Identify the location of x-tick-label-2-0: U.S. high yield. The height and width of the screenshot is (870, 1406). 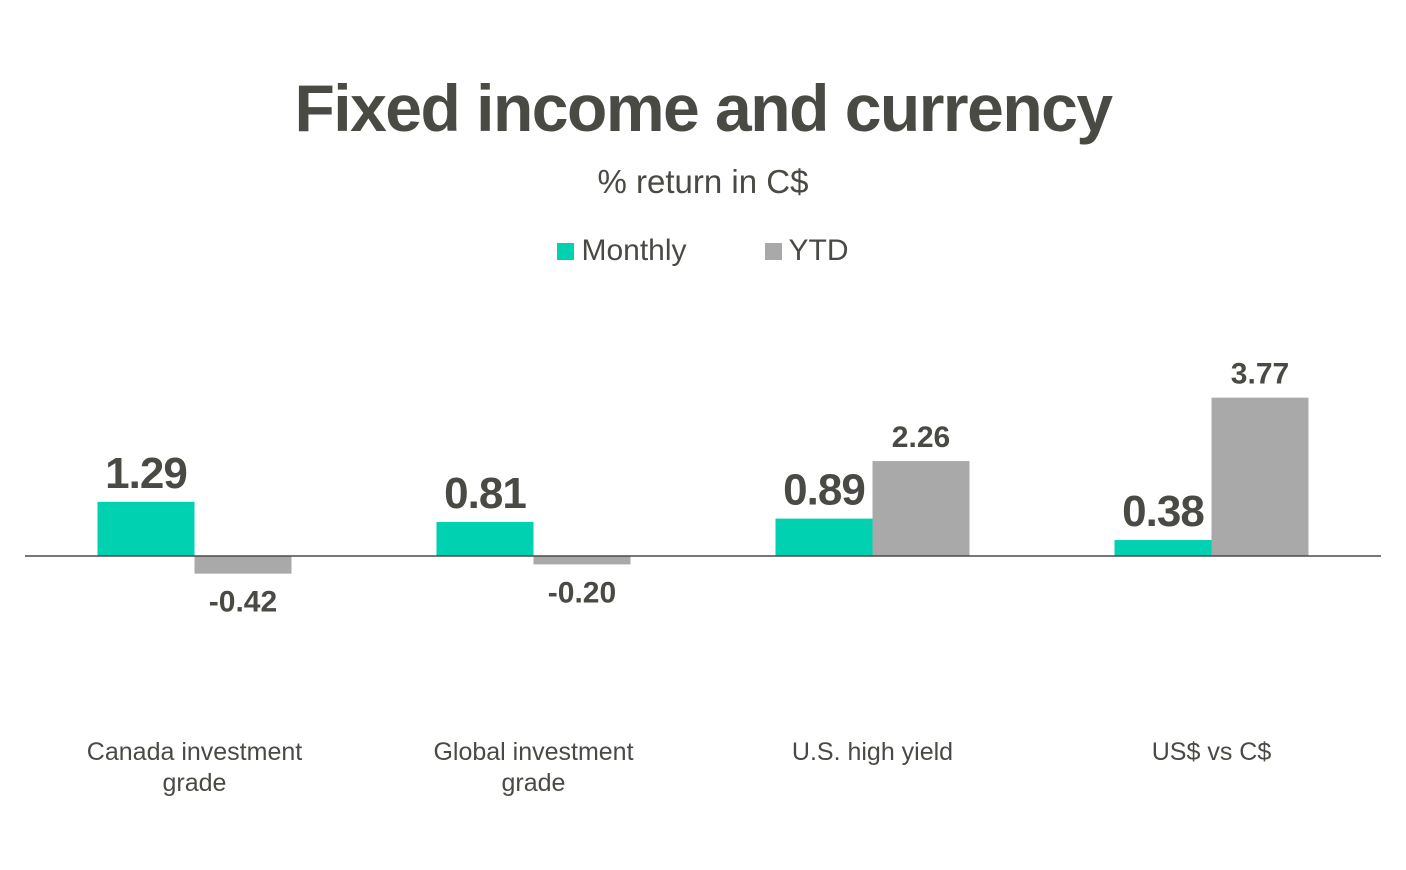
(872, 752).